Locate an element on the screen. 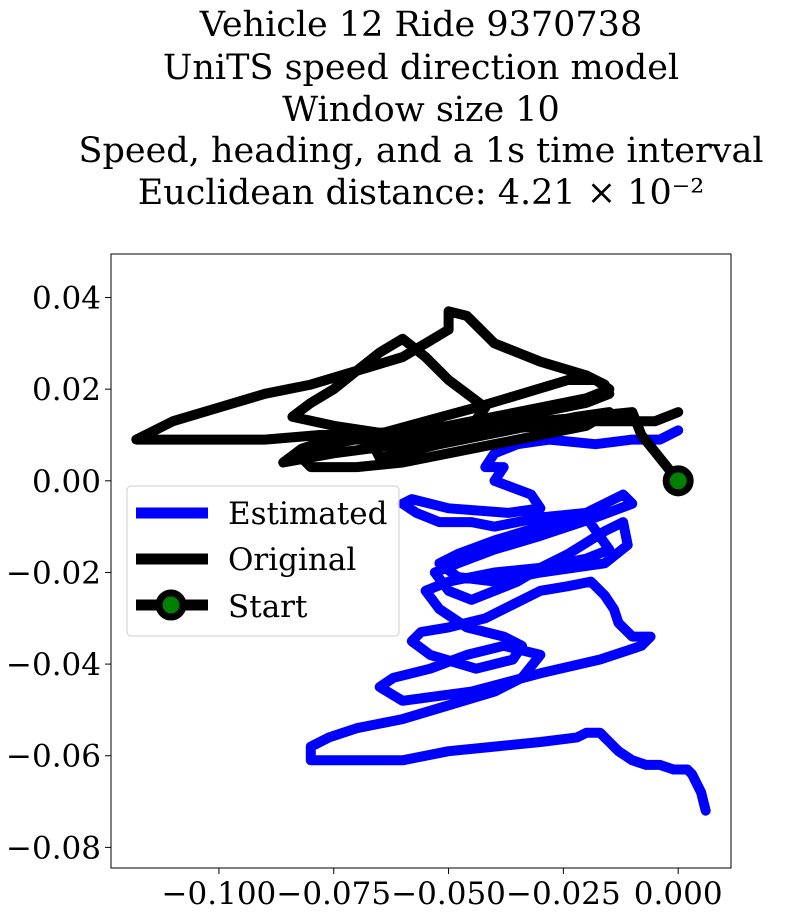  y-axis: 0.04 0.02 0.00 −0.02 −0.04 −0.06 −0.08 is located at coordinates (58, 573).